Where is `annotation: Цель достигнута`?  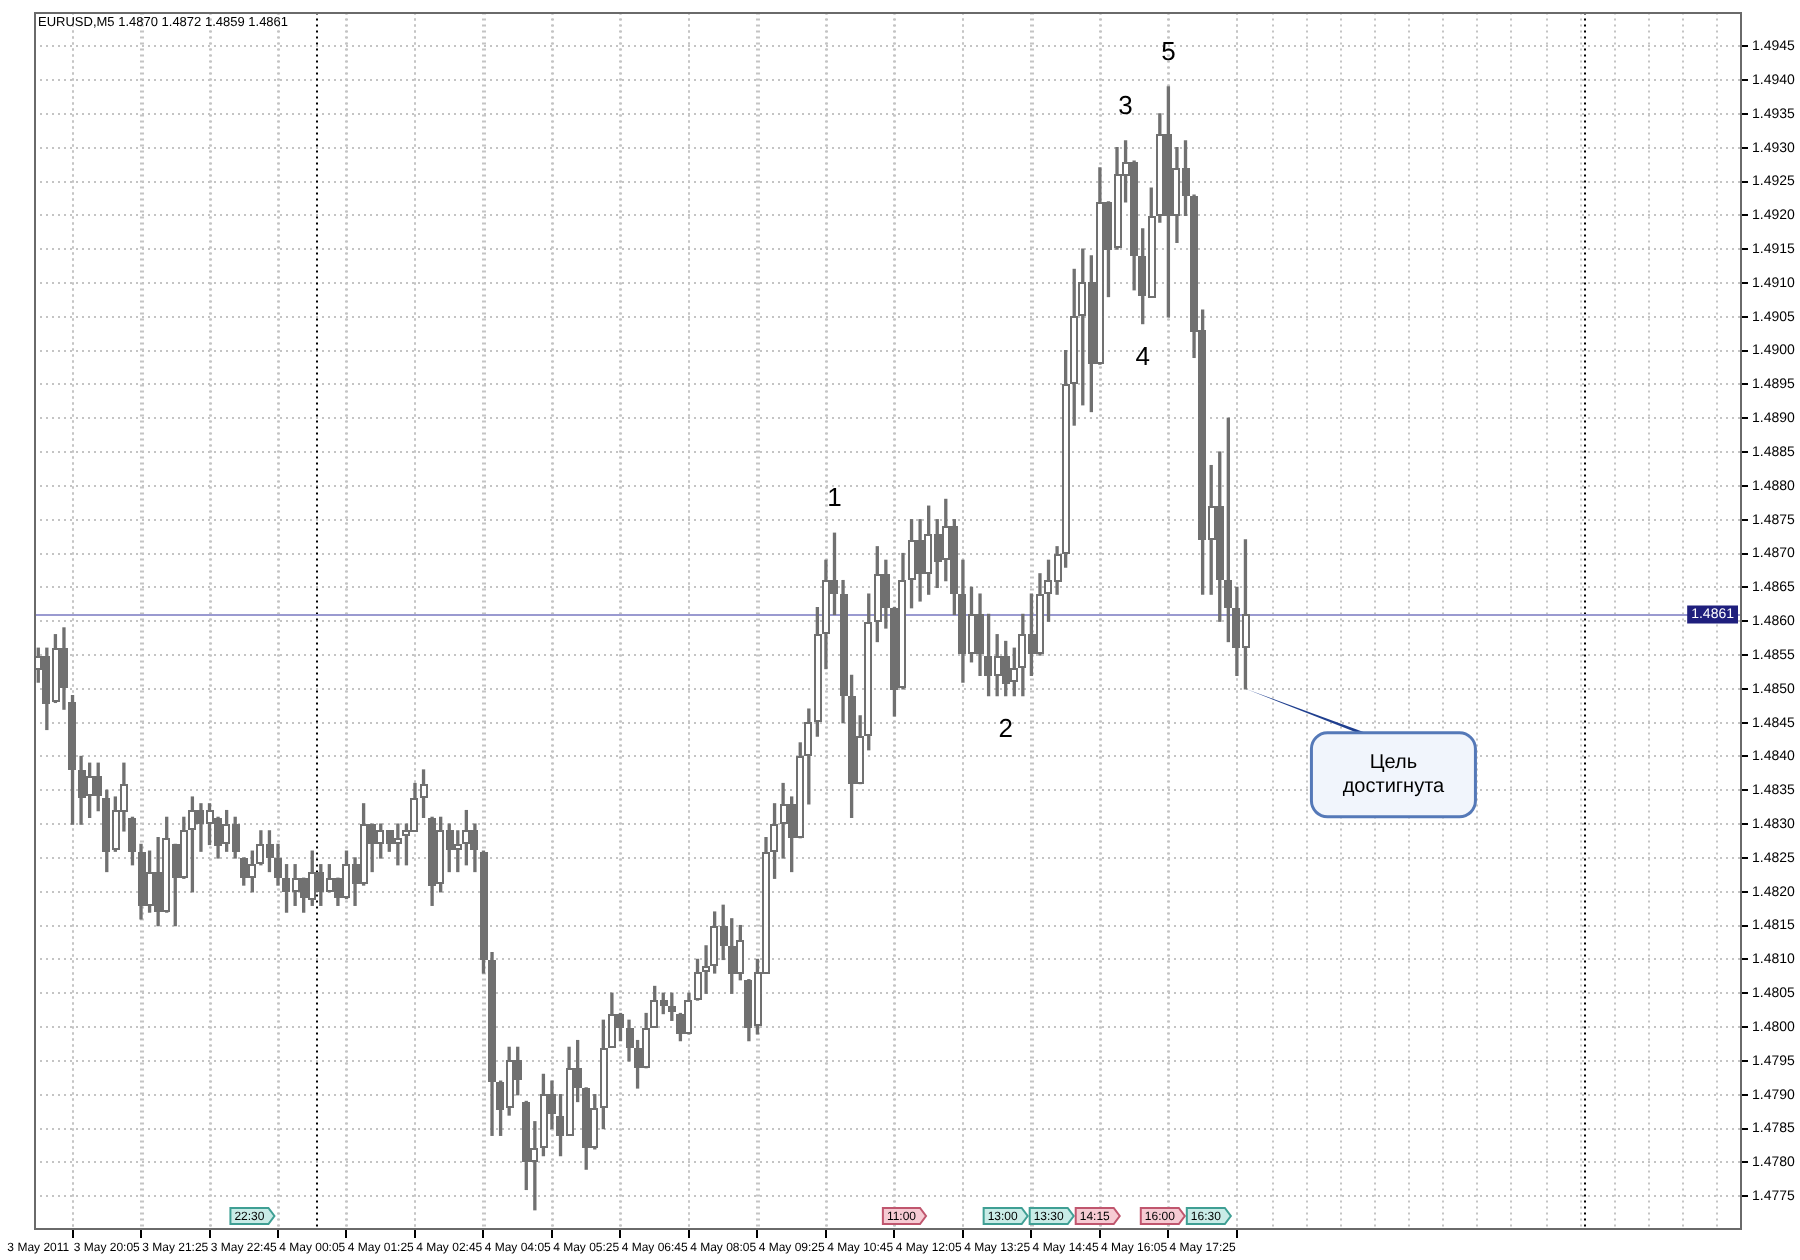
annotation: Цель достигнута is located at coordinates (1394, 775).